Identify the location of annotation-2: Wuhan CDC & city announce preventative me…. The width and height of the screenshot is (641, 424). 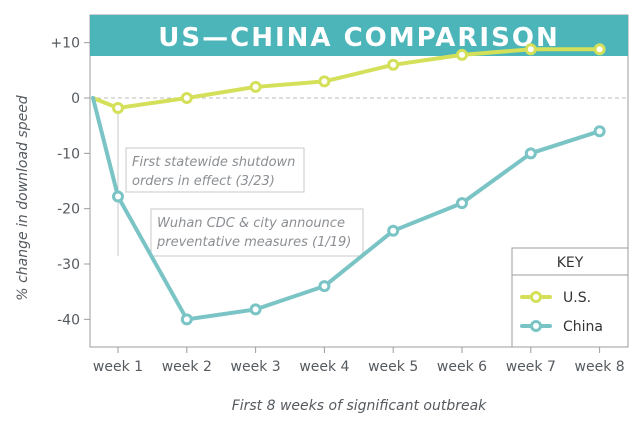
(240, 226).